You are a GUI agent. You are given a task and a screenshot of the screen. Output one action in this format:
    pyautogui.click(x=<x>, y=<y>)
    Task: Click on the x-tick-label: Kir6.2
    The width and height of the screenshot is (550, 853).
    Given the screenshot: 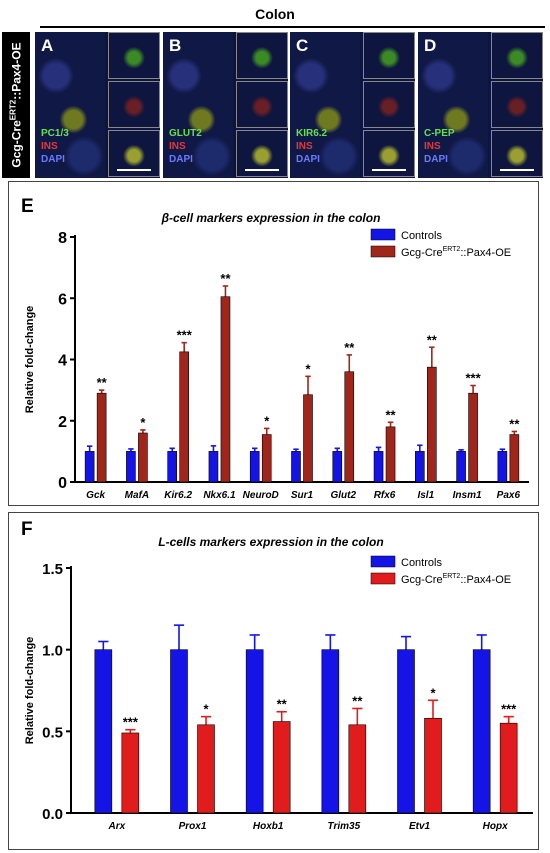 What is the action you would take?
    pyautogui.click(x=178, y=495)
    